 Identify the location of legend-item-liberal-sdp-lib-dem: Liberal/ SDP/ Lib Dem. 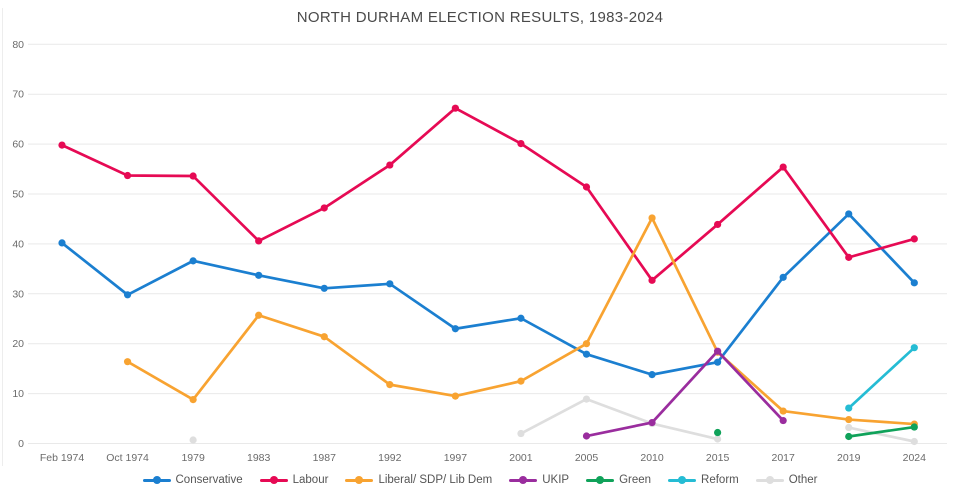
(418, 480).